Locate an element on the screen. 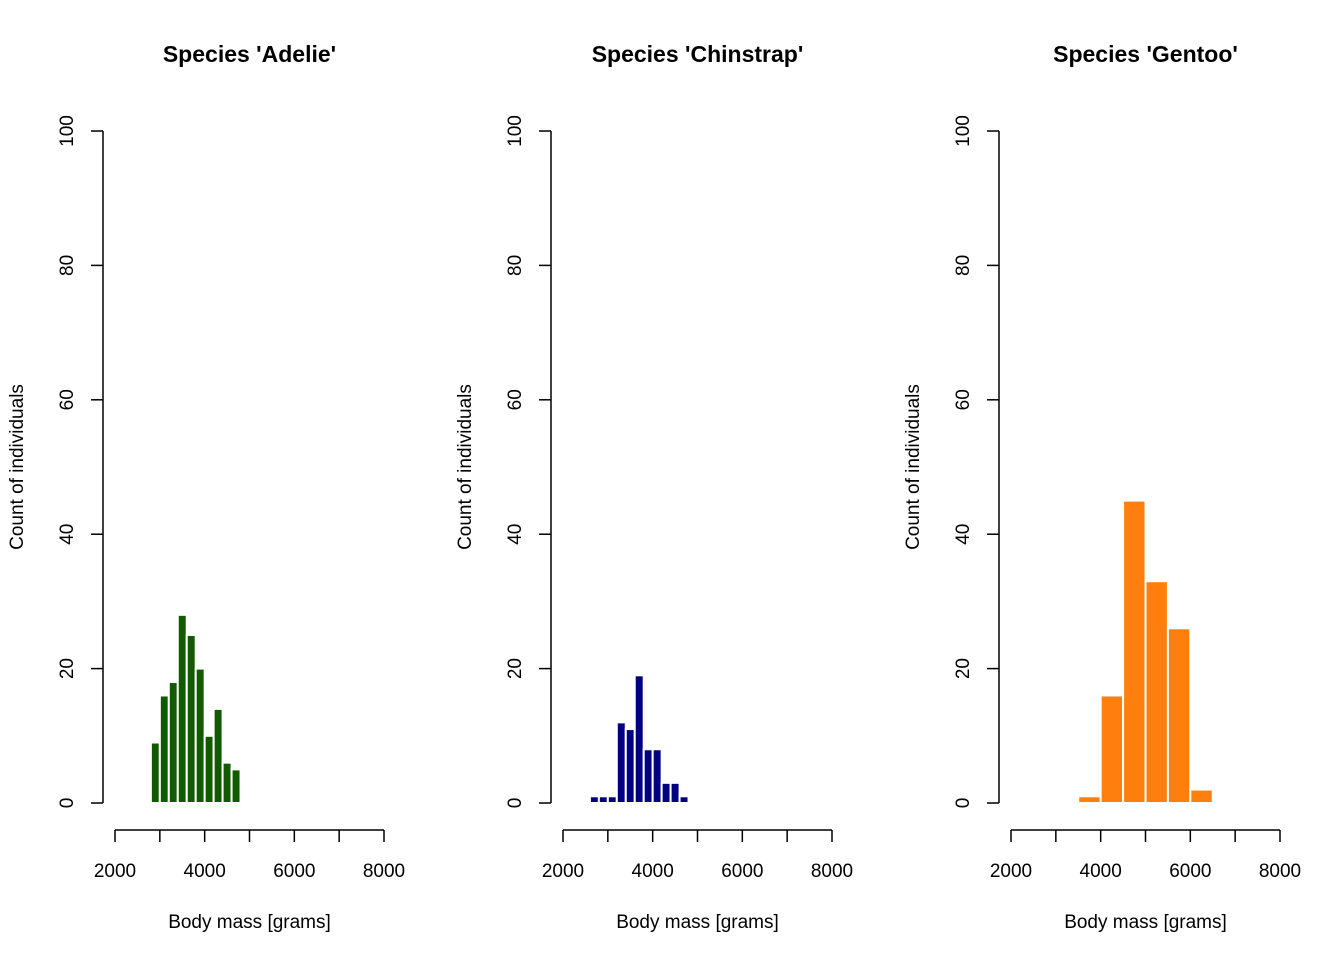 This screenshot has height=960, width=1344. chart-title: Species 'Gentoo' is located at coordinates (1145, 54).